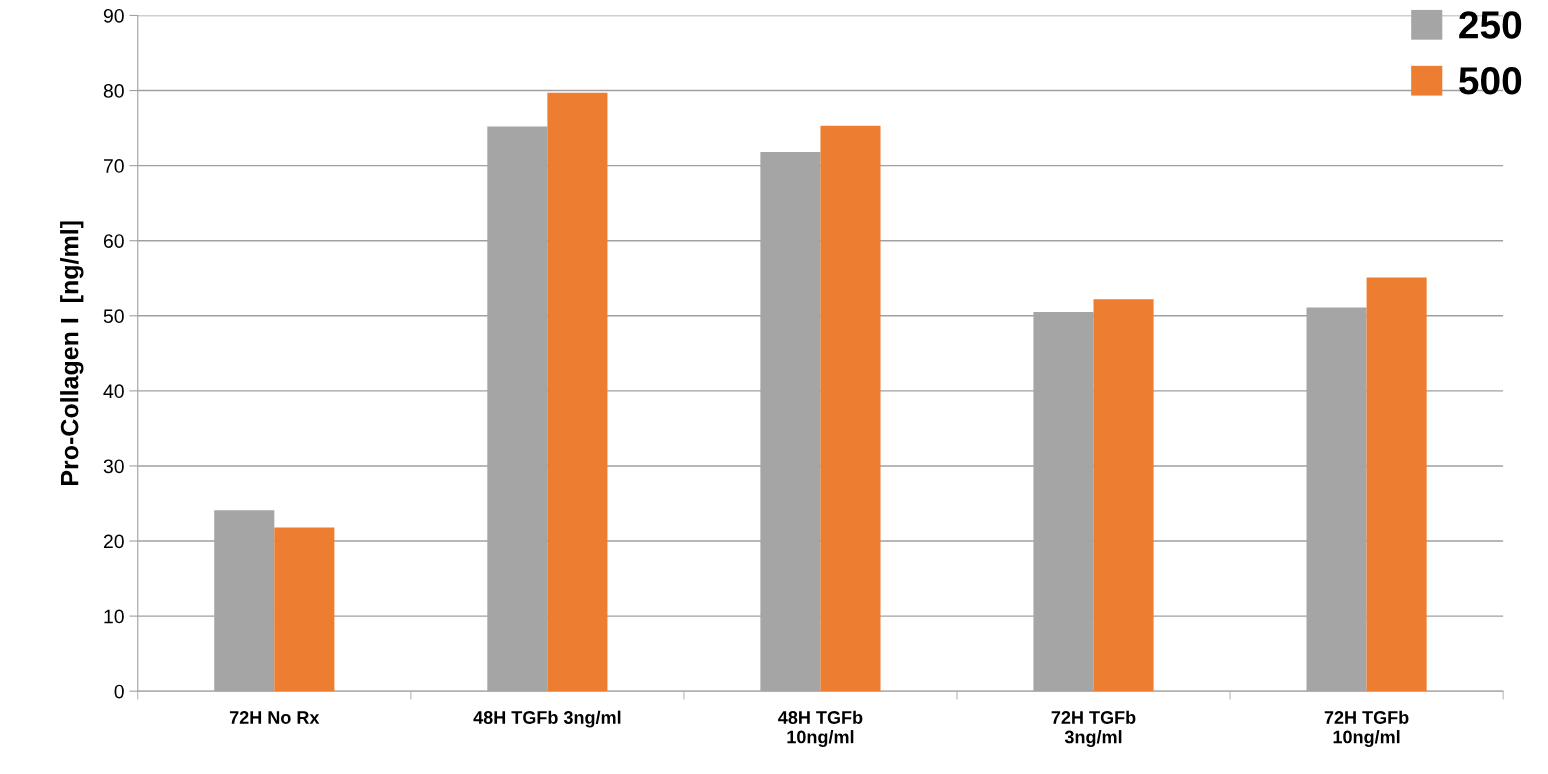  What do you see at coordinates (113, 241) in the screenshot?
I see `y-tick-label: 60` at bounding box center [113, 241].